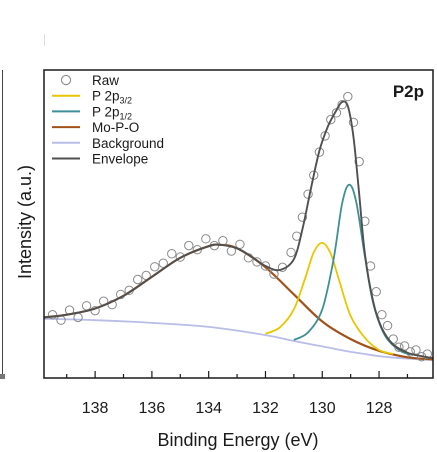  I want to click on x-axis-ticks: 138 136 134 132 130 128, so click(237, 394).